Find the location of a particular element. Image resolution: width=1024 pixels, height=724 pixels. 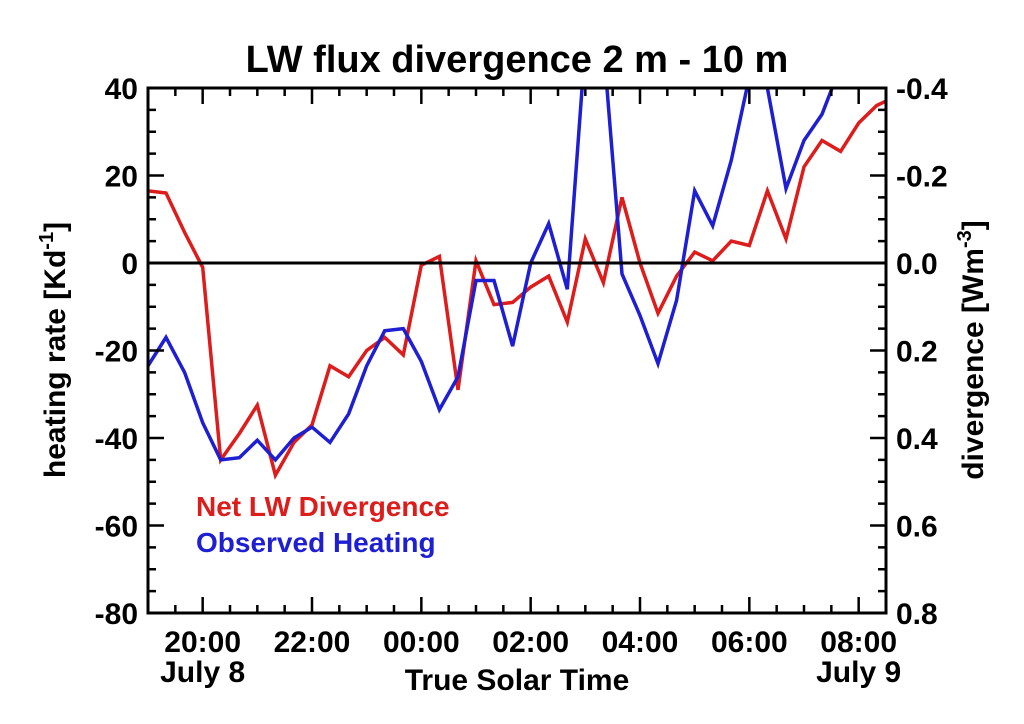

y-axis-label: heating rate [Kd-1] is located at coordinates (54, 350).